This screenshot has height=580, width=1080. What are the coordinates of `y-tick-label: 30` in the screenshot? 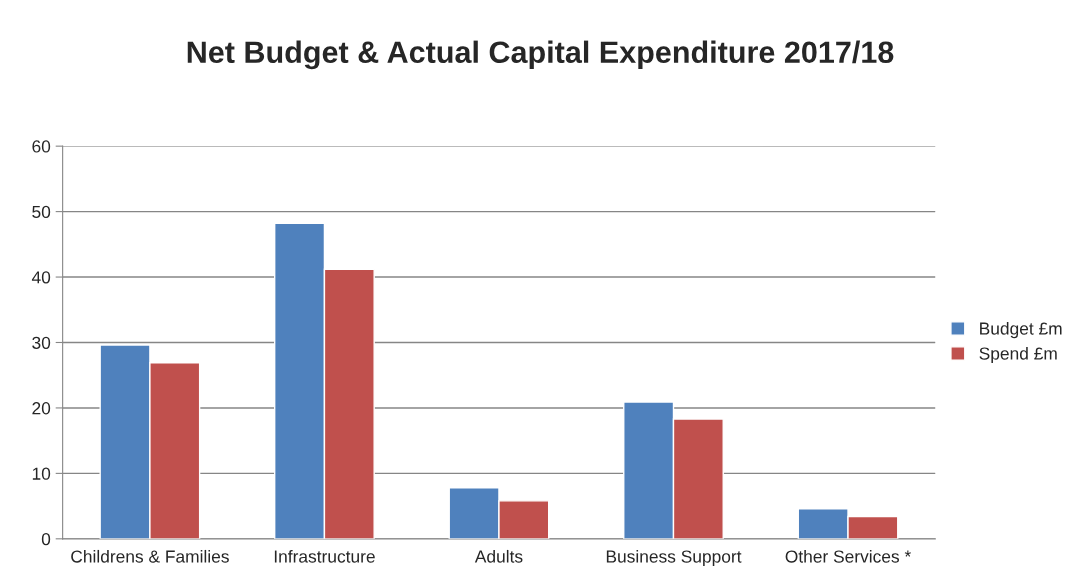 It's located at (41, 342).